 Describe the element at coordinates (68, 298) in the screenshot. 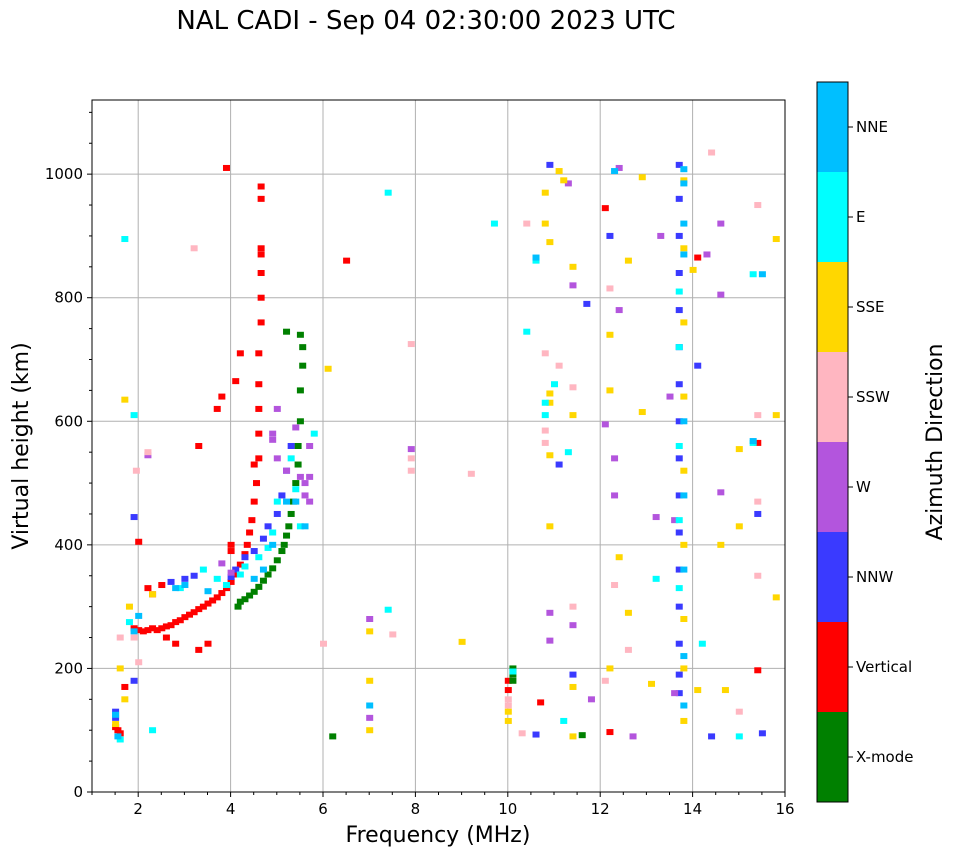

I see `y-tick-label: 800` at that location.